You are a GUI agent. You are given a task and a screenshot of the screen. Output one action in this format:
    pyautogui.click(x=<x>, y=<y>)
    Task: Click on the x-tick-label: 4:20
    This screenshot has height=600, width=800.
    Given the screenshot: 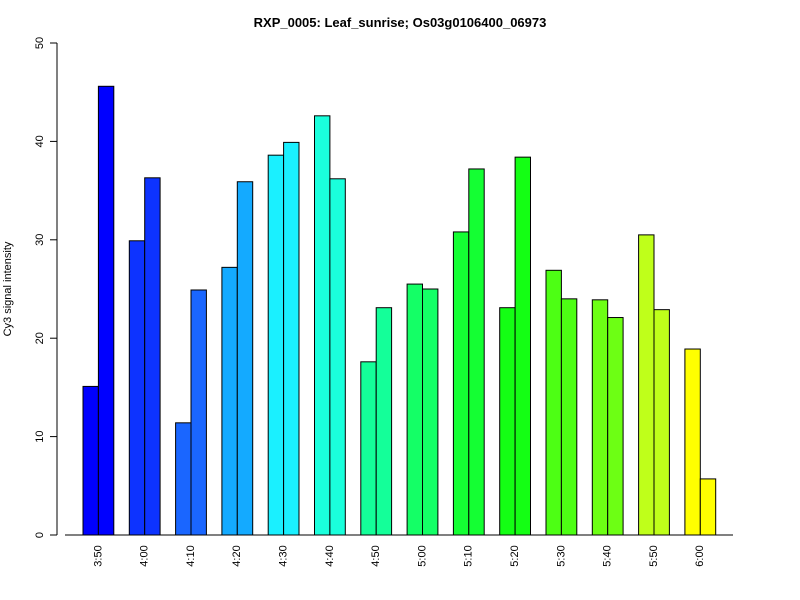 What is the action you would take?
    pyautogui.click(x=237, y=555)
    